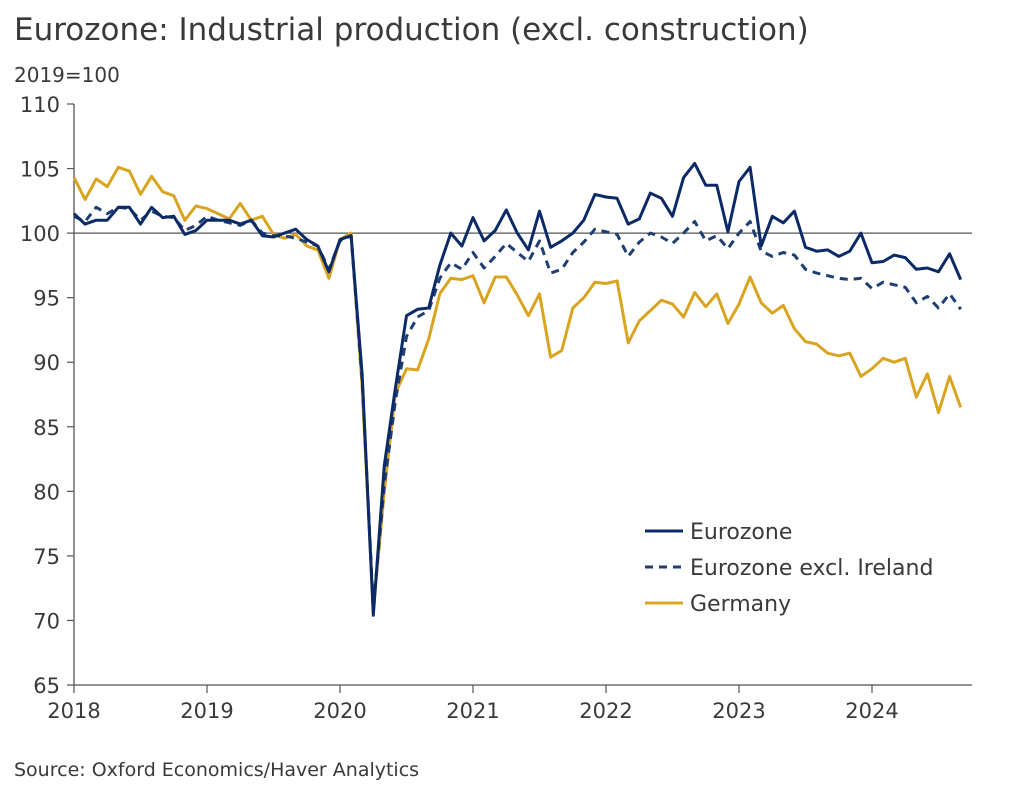  What do you see at coordinates (46, 363) in the screenshot?
I see `y-tick-label: 90` at bounding box center [46, 363].